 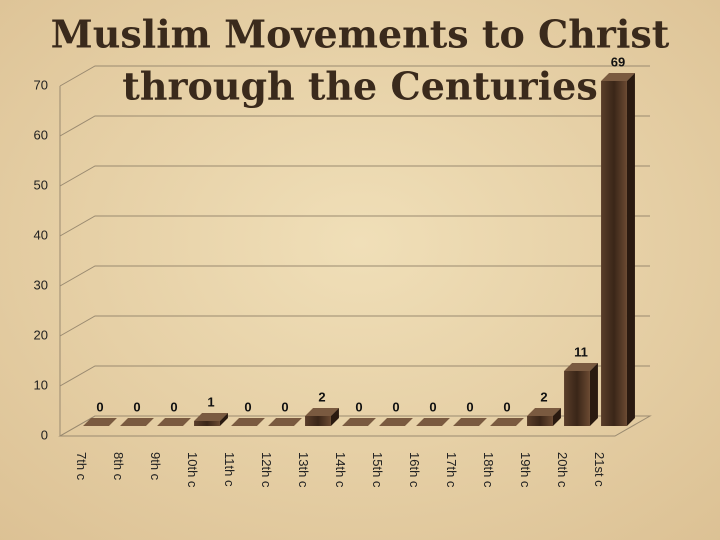 I want to click on x-tick-label: 16th c, so click(x=414, y=470).